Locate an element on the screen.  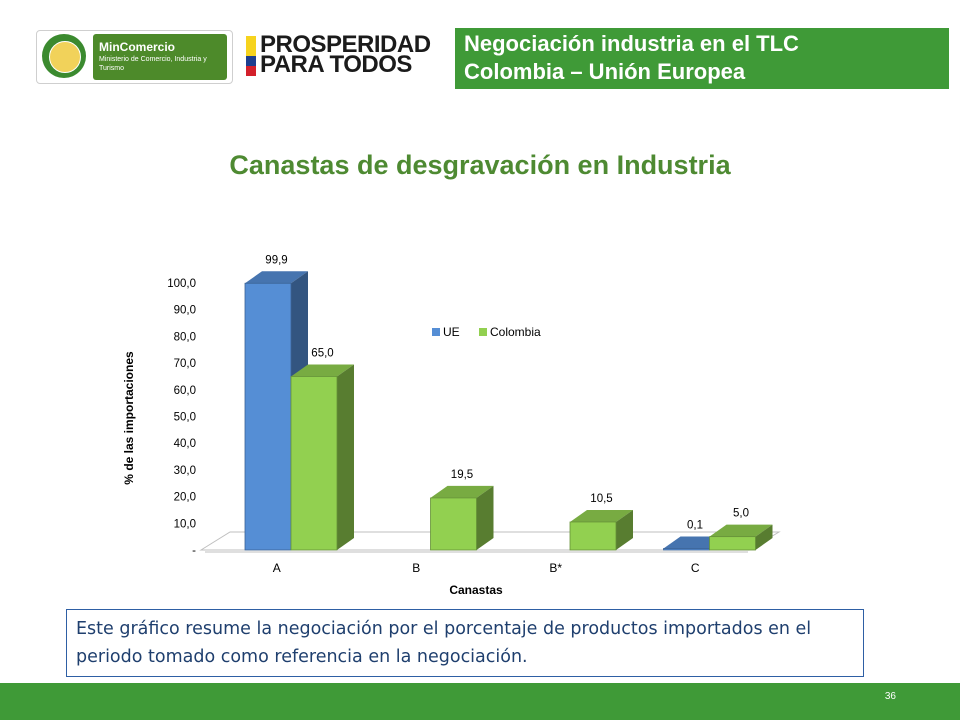
chart-floor is located at coordinates (490, 541).